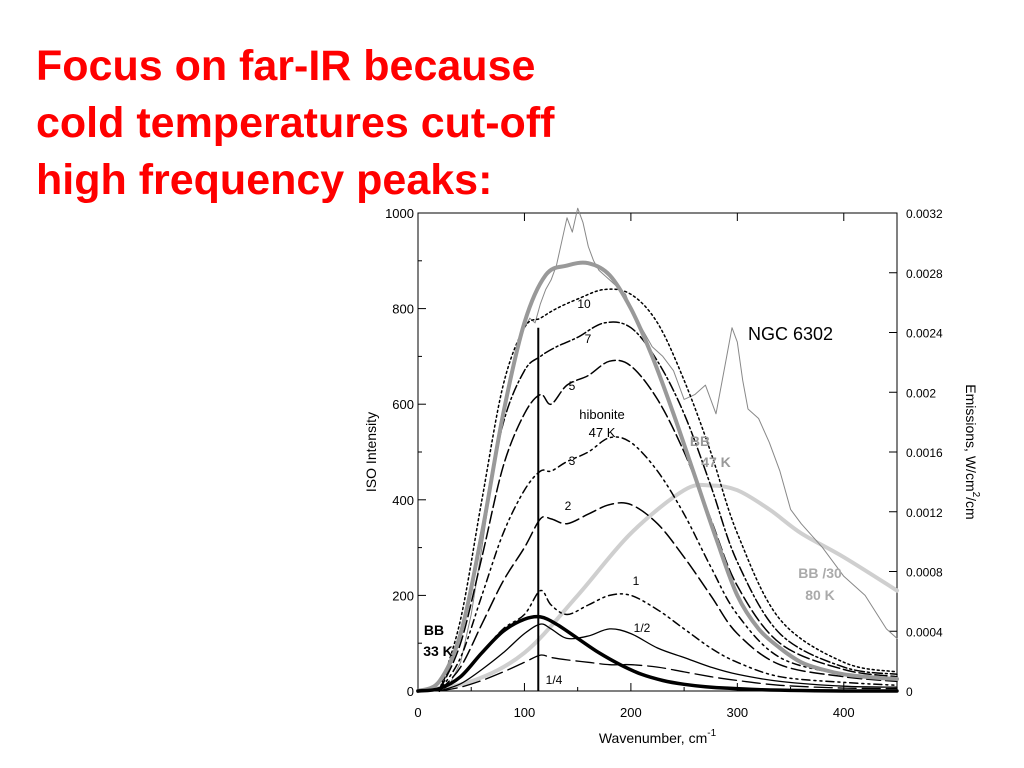 The width and height of the screenshot is (1024, 768). What do you see at coordinates (525, 712) in the screenshot?
I see `x-tick-label: 100` at bounding box center [525, 712].